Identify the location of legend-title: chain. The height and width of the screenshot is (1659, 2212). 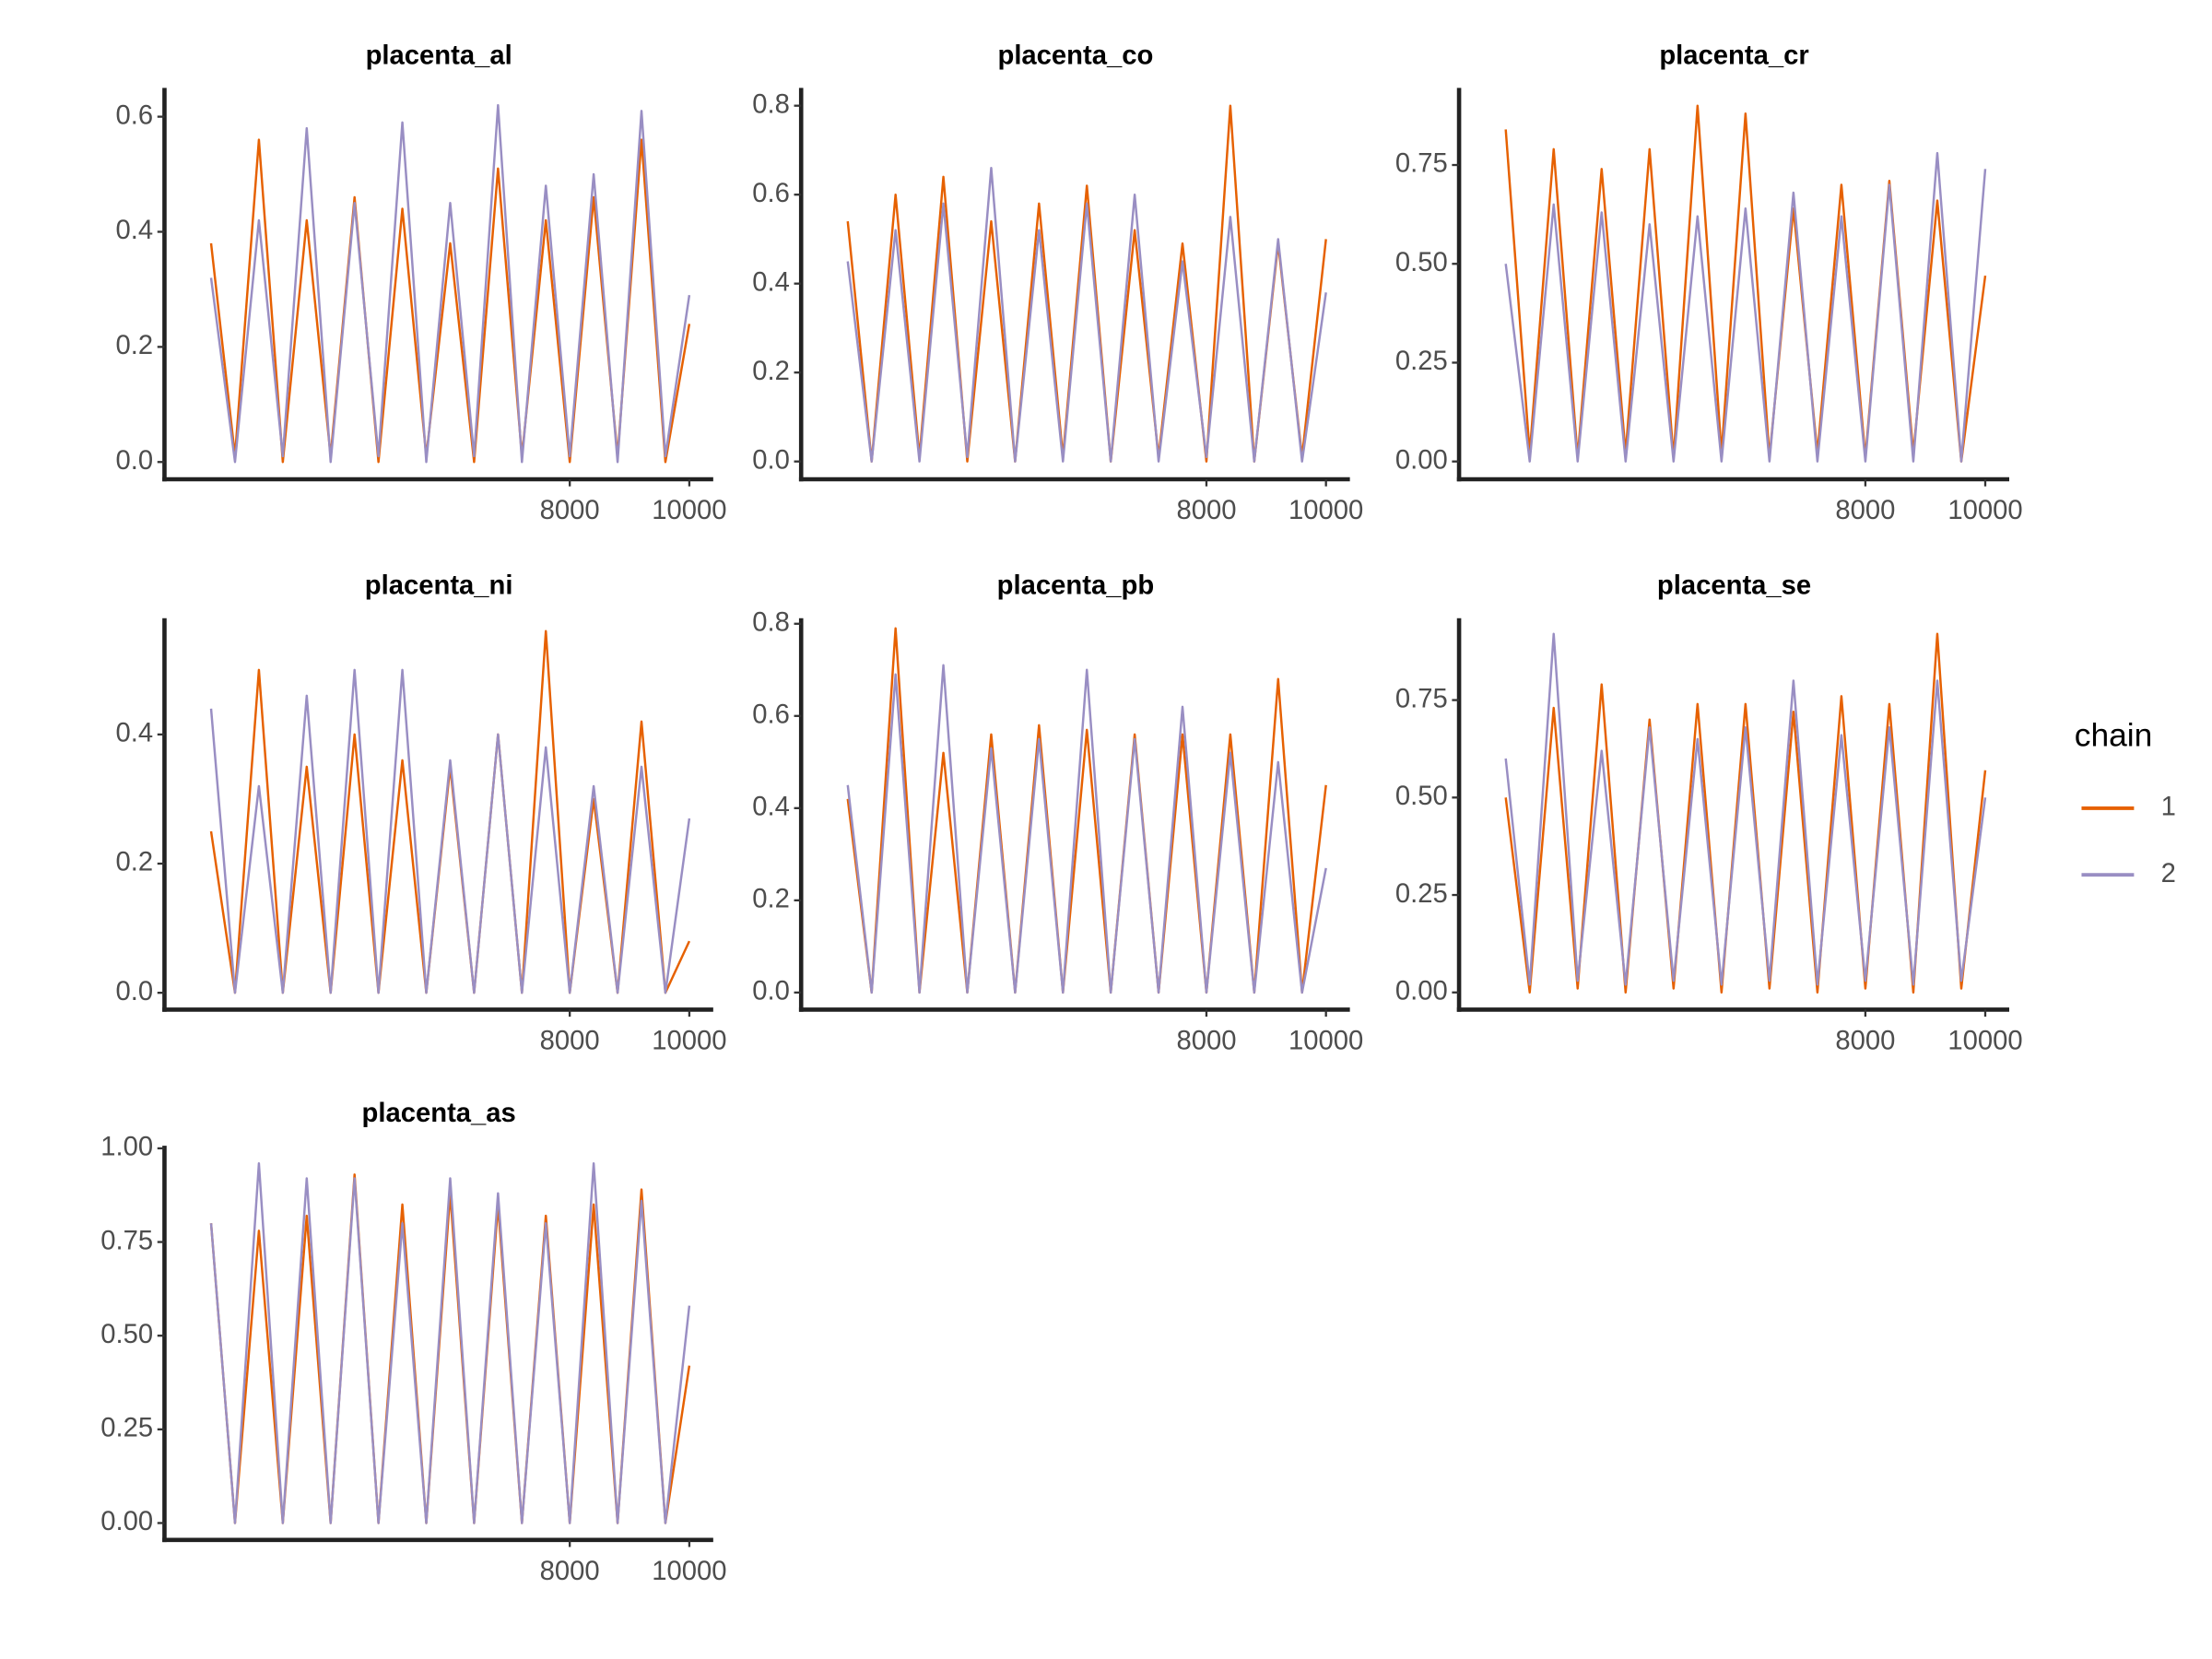
(2114, 735).